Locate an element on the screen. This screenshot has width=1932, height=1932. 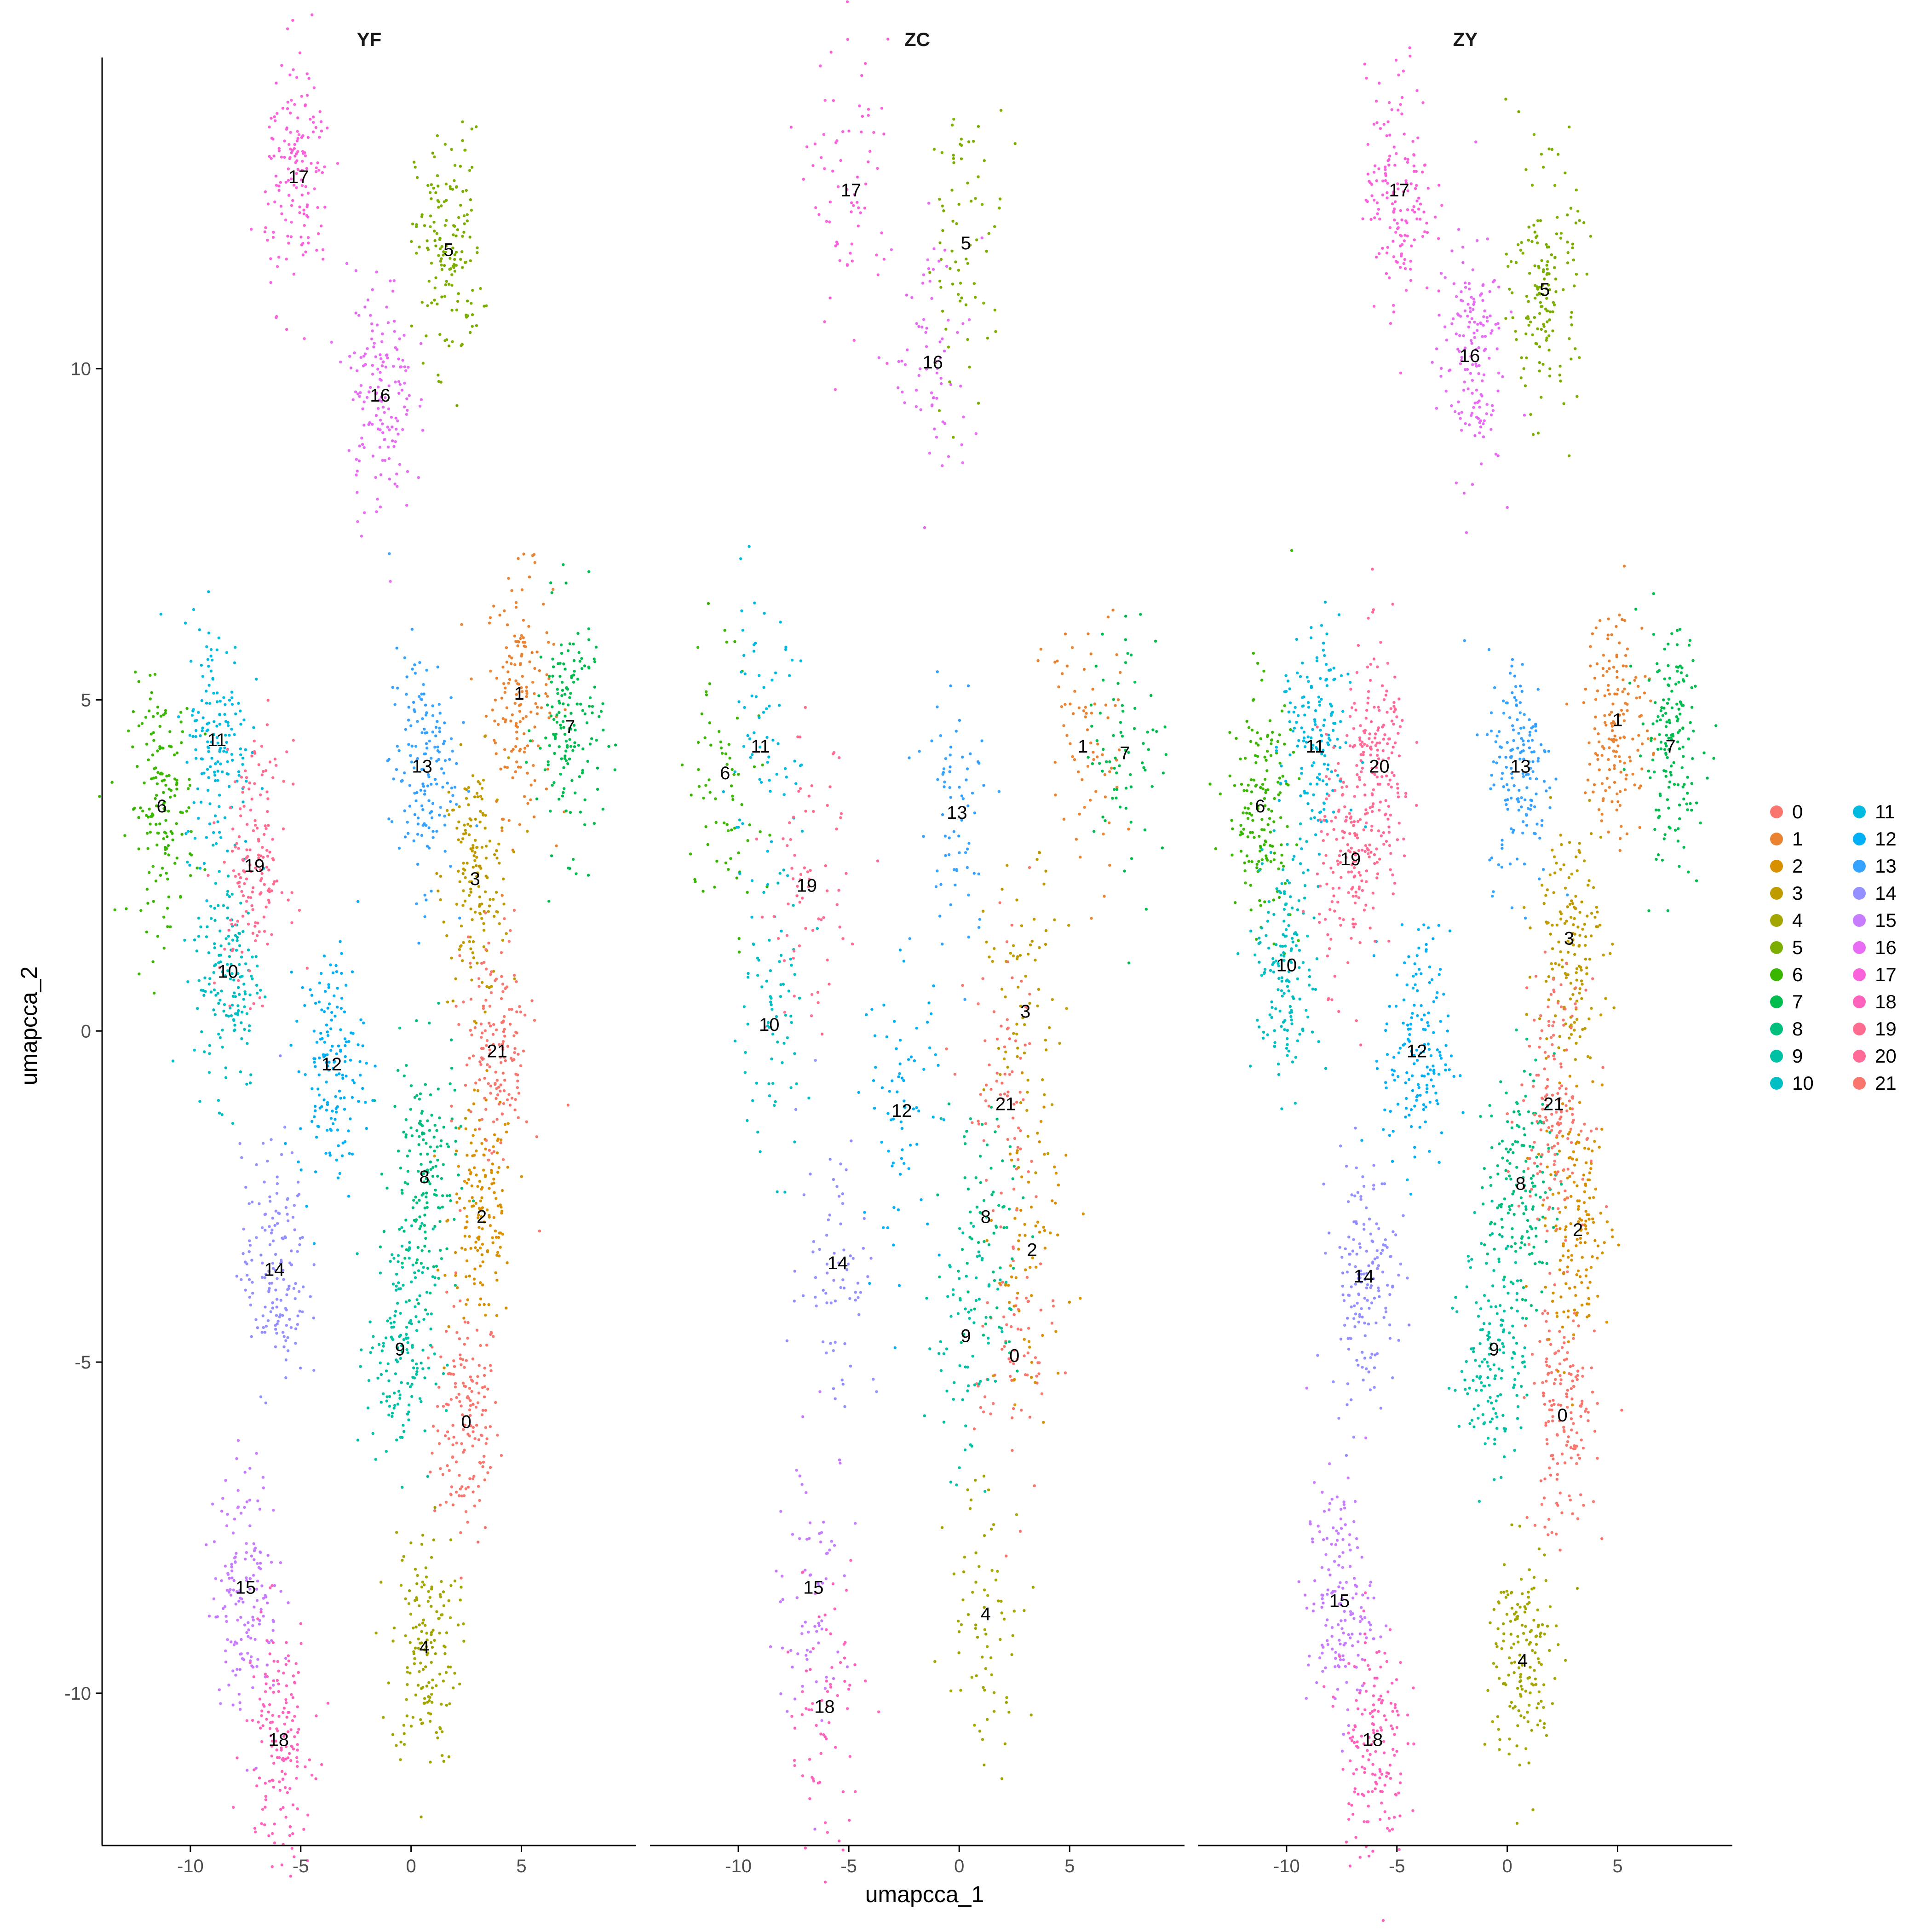
cluster-11-points is located at coordinates (212, 746).